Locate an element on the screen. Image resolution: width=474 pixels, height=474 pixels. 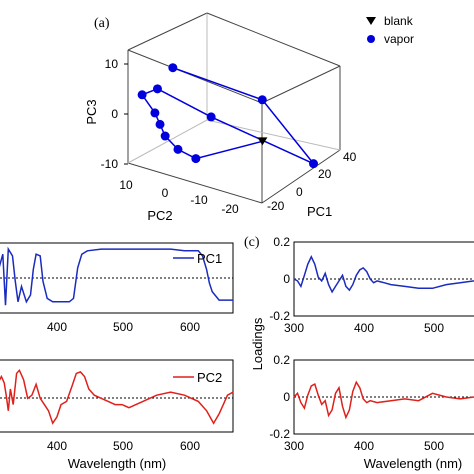
z-tick: 0 is located at coordinates (114, 114).